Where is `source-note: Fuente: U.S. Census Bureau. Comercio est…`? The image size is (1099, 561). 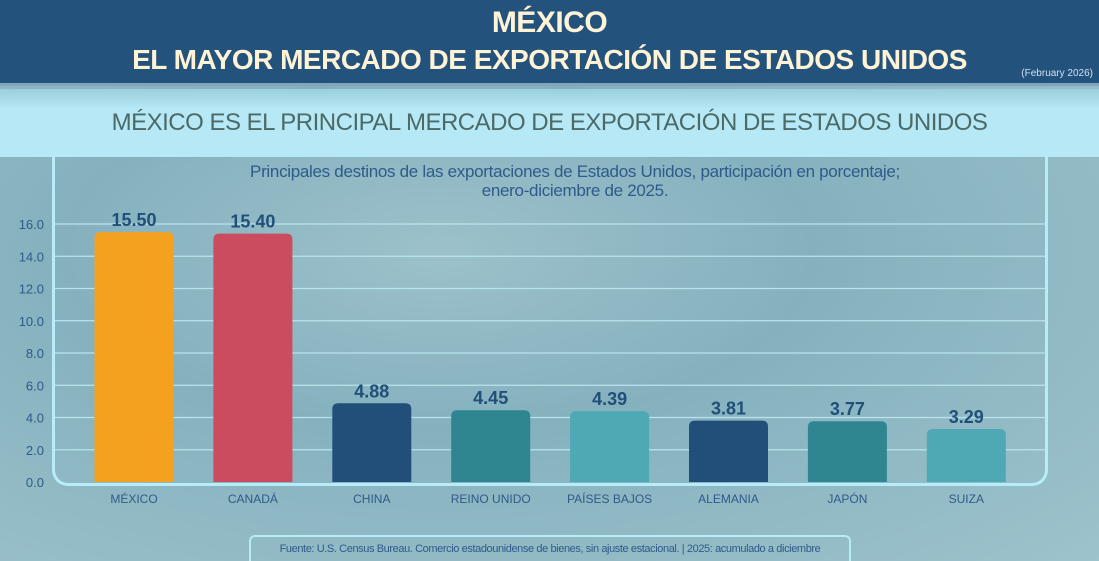 source-note: Fuente: U.S. Census Bureau. Comercio est… is located at coordinates (550, 548).